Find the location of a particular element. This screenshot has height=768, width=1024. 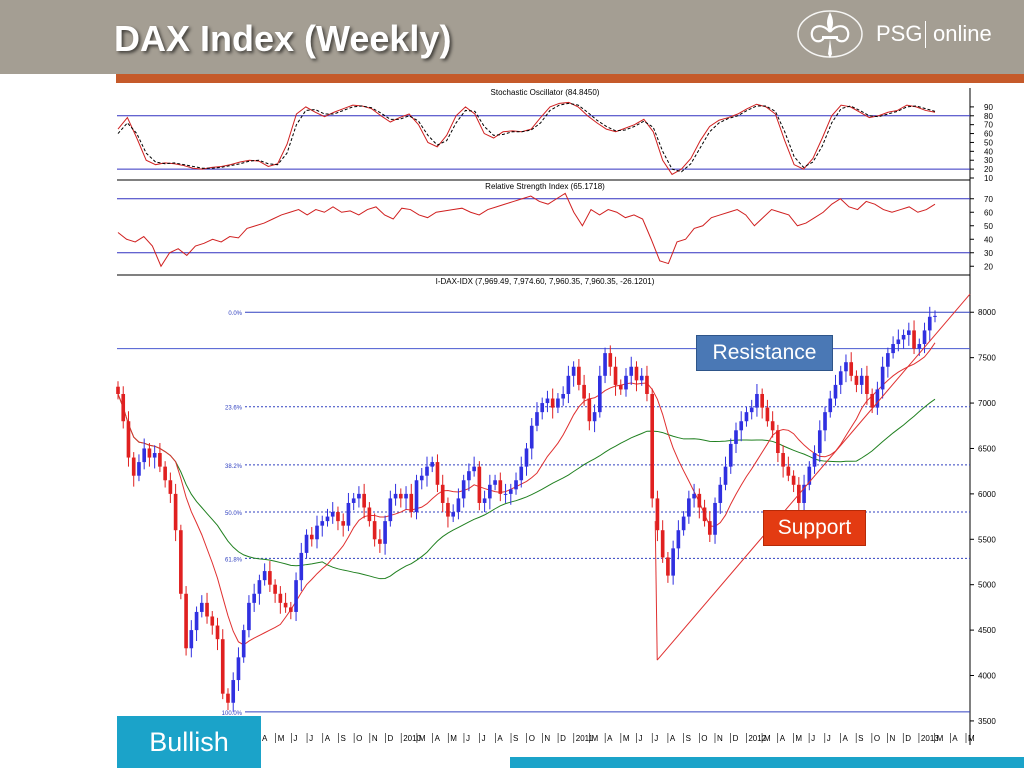

price-tick-label: 4500 is located at coordinates (987, 630).